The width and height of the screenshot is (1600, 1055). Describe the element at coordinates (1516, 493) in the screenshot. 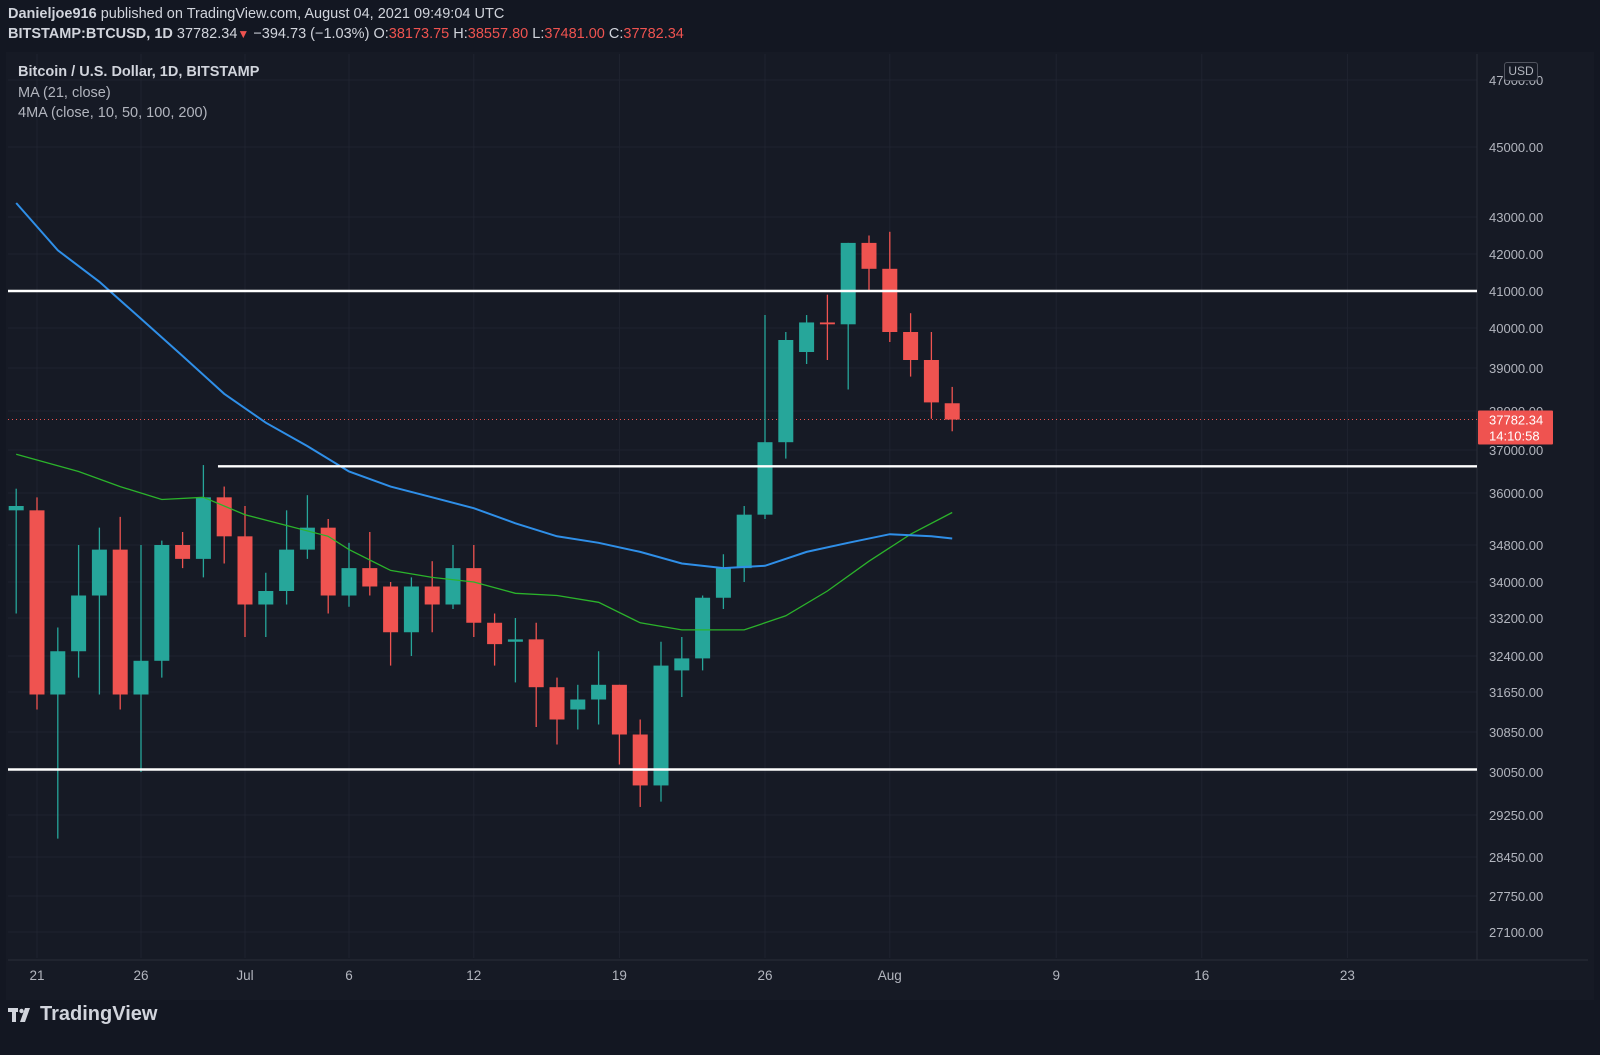

I see `y-tick-label: 36000.00` at that location.